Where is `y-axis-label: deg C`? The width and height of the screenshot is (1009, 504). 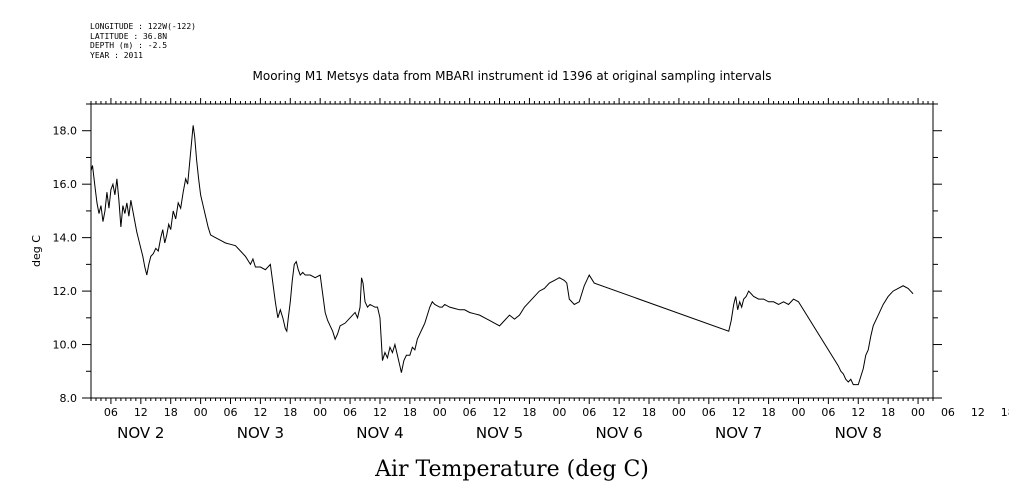 y-axis-label: deg C is located at coordinates (36, 251).